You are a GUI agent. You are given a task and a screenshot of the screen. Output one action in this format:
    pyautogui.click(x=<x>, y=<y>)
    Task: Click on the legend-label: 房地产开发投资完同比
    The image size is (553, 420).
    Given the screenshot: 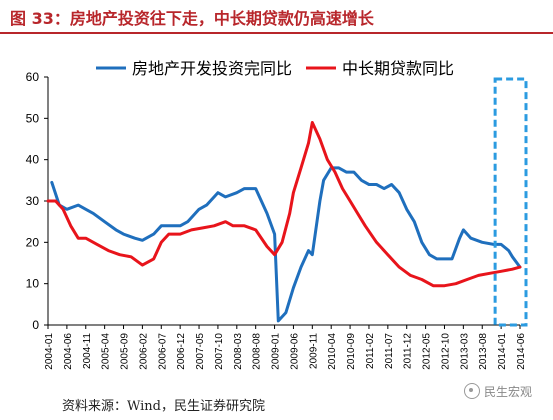 What is the action you would take?
    pyautogui.click(x=212, y=68)
    